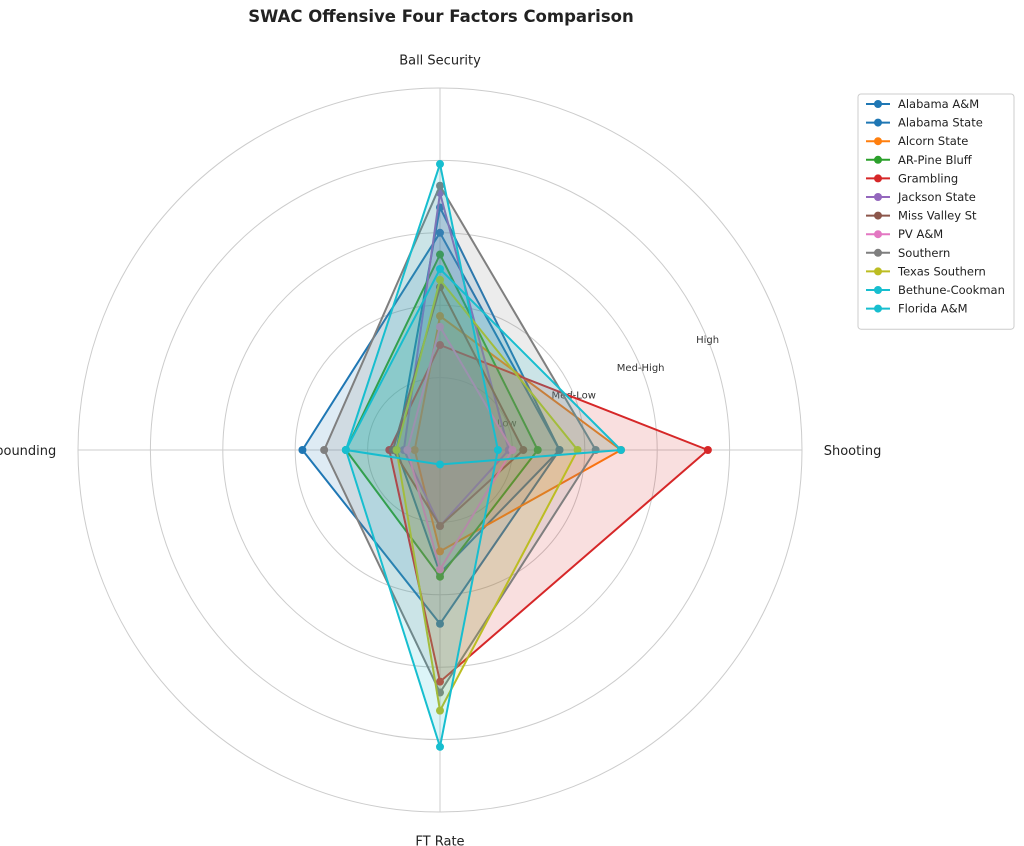 This screenshot has width=1024, height=846. Describe the element at coordinates (440, 254) in the screenshot. I see `data-point-ar-pine-bluff-ball-security` at that location.